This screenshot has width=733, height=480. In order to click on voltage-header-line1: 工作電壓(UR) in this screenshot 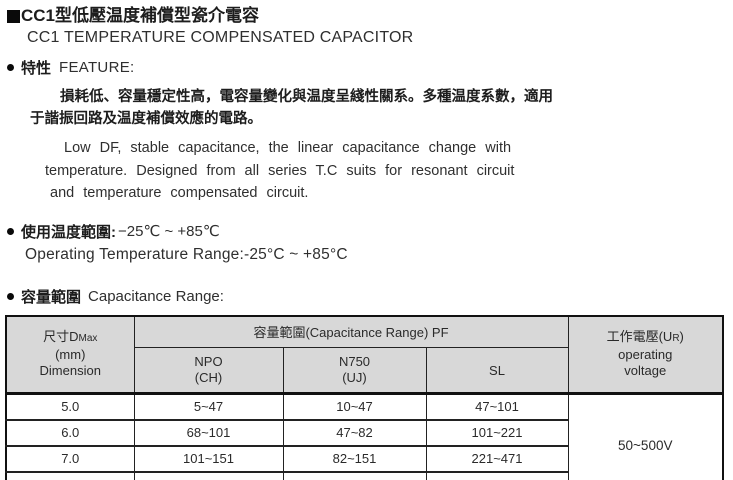, I will do `click(645, 337)`.